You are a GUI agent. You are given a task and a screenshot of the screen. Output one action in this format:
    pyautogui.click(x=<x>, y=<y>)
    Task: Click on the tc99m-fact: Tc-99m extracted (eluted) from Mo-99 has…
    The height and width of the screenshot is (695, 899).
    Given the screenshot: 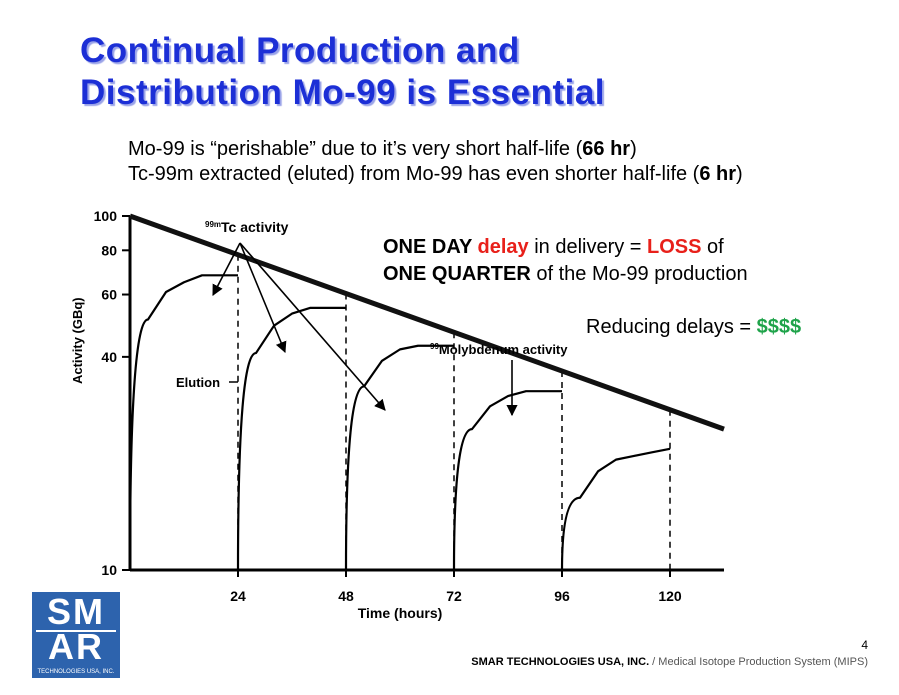 What is the action you would take?
    pyautogui.click(x=435, y=174)
    